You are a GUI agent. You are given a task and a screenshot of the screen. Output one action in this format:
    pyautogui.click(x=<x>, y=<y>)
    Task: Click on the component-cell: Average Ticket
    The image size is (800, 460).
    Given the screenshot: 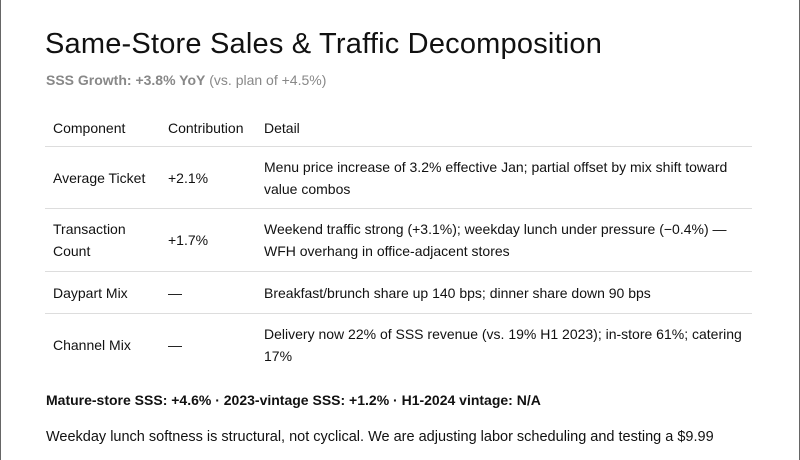 What is the action you would take?
    pyautogui.click(x=99, y=177)
    